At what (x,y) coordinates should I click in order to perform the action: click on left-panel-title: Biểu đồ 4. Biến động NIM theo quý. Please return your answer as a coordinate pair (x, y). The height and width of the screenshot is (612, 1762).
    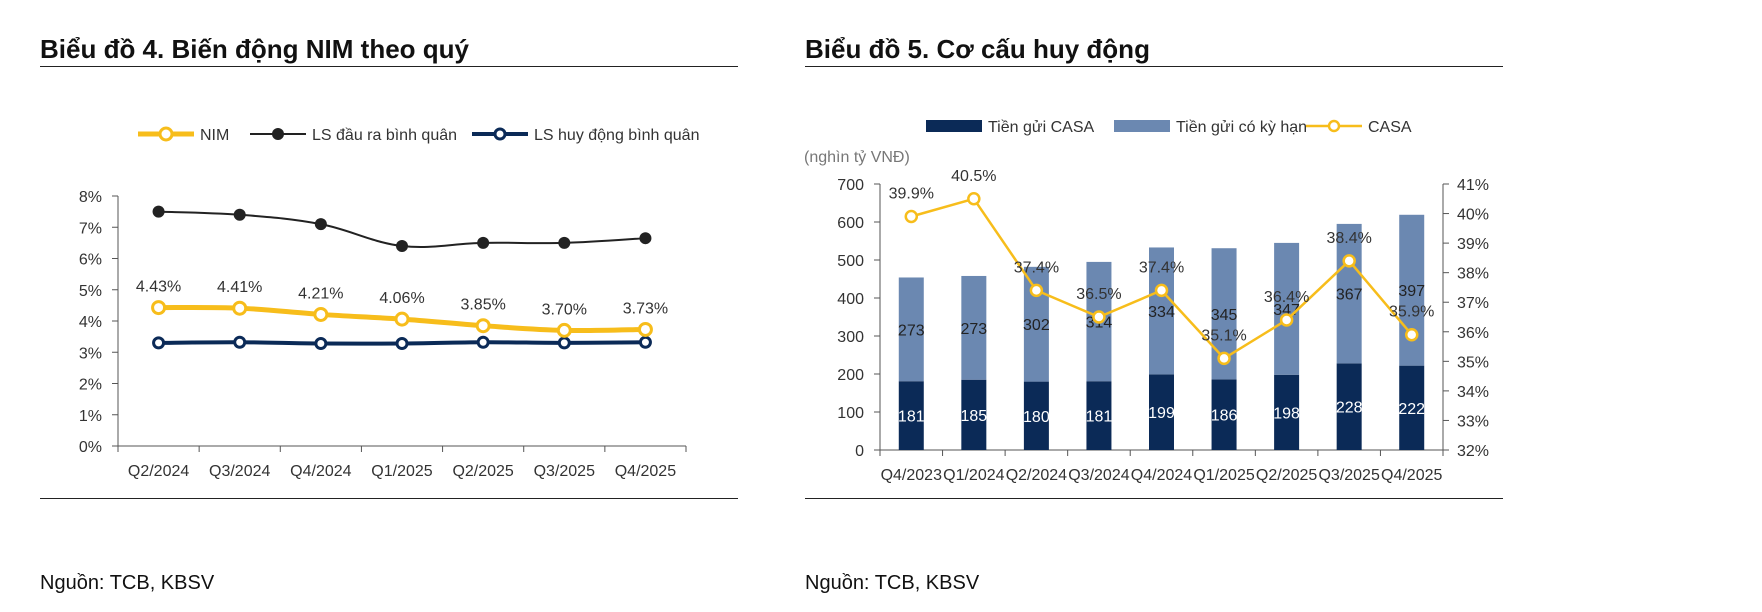
    Looking at the image, I should click on (254, 49).